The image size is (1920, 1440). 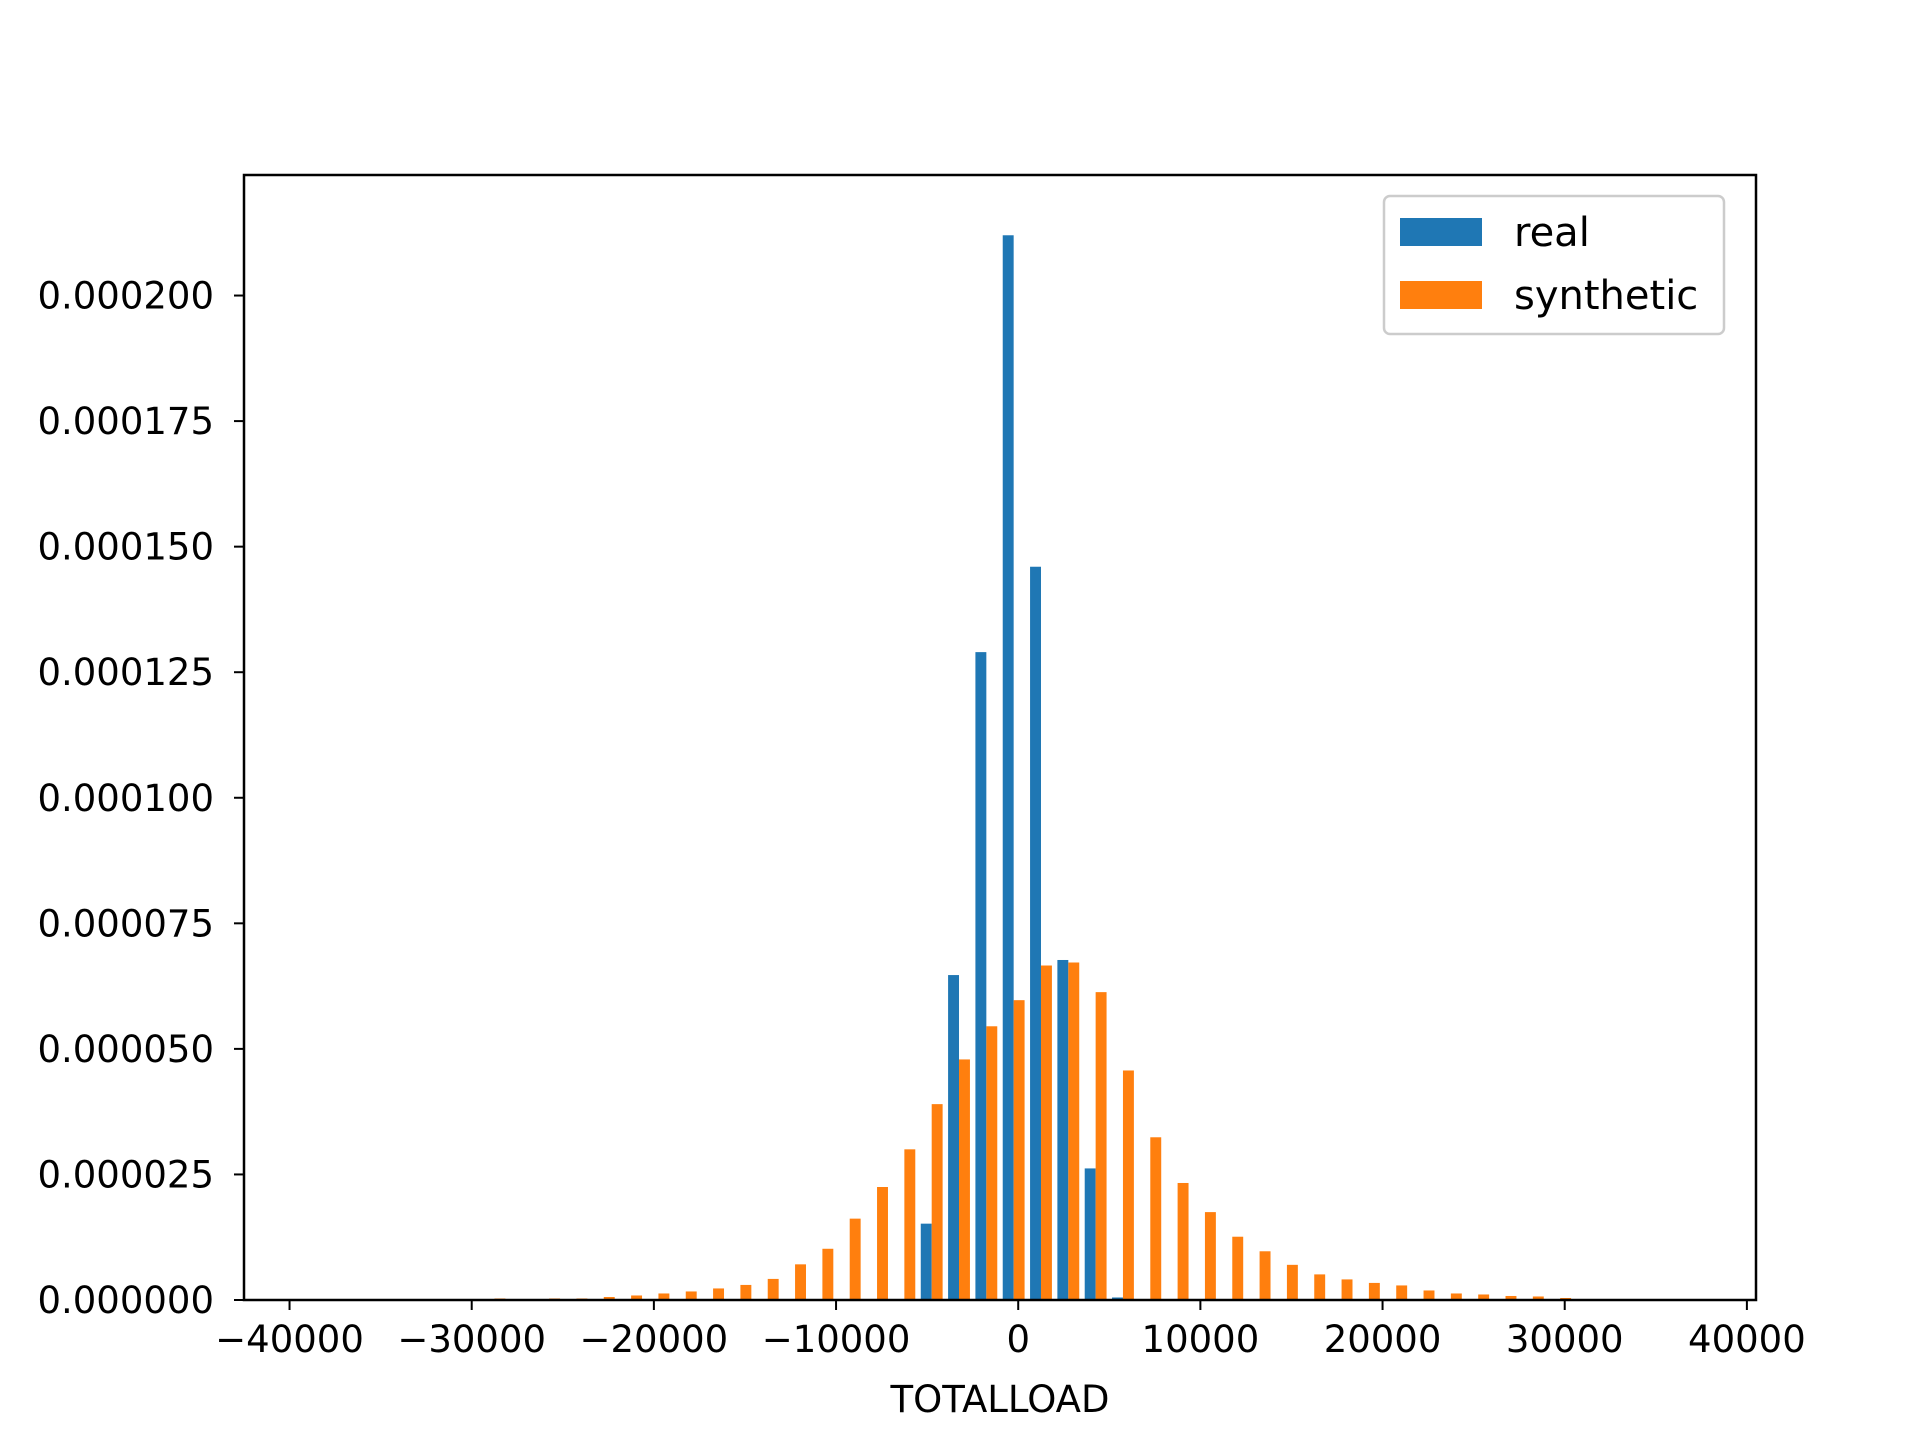 I want to click on x-tick-label: −20000, so click(x=654, y=1339).